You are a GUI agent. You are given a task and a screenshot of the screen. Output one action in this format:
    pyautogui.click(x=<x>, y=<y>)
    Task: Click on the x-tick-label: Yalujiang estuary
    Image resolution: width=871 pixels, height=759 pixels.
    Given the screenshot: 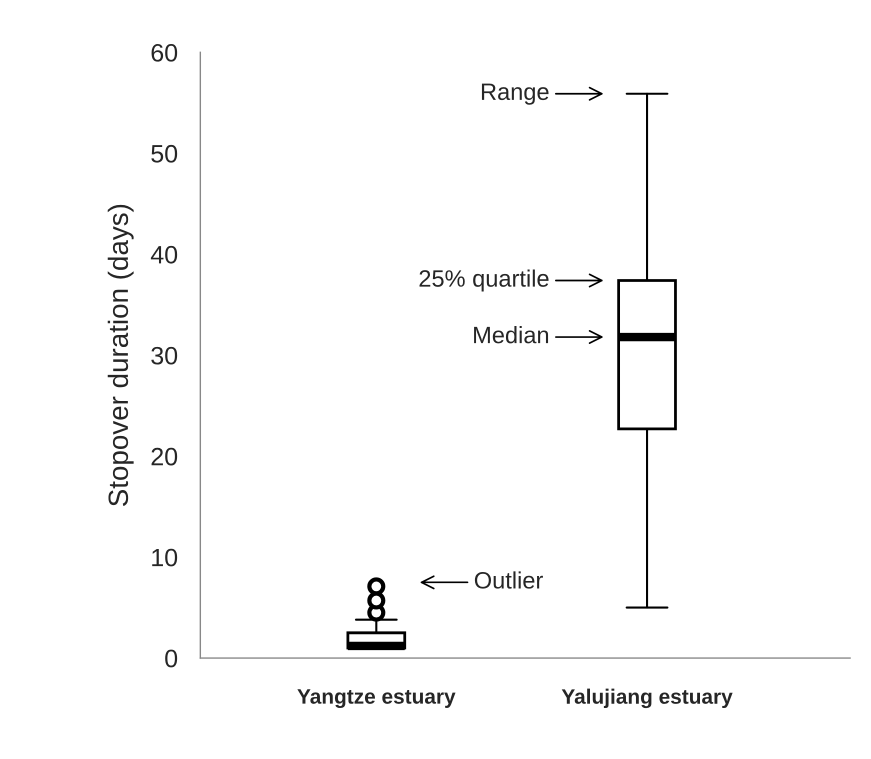 What is the action you would take?
    pyautogui.click(x=647, y=698)
    